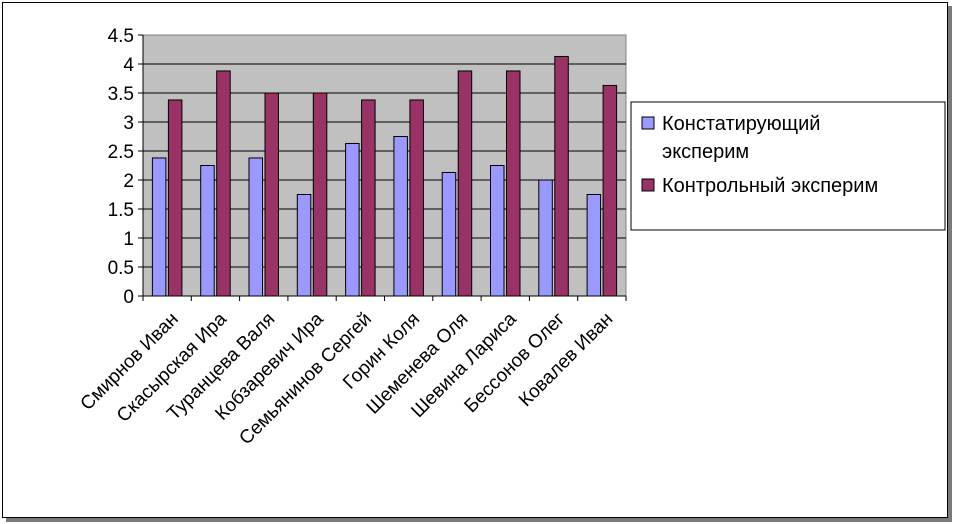  What do you see at coordinates (128, 239) in the screenshot?
I see `y-tick-label: 1` at bounding box center [128, 239].